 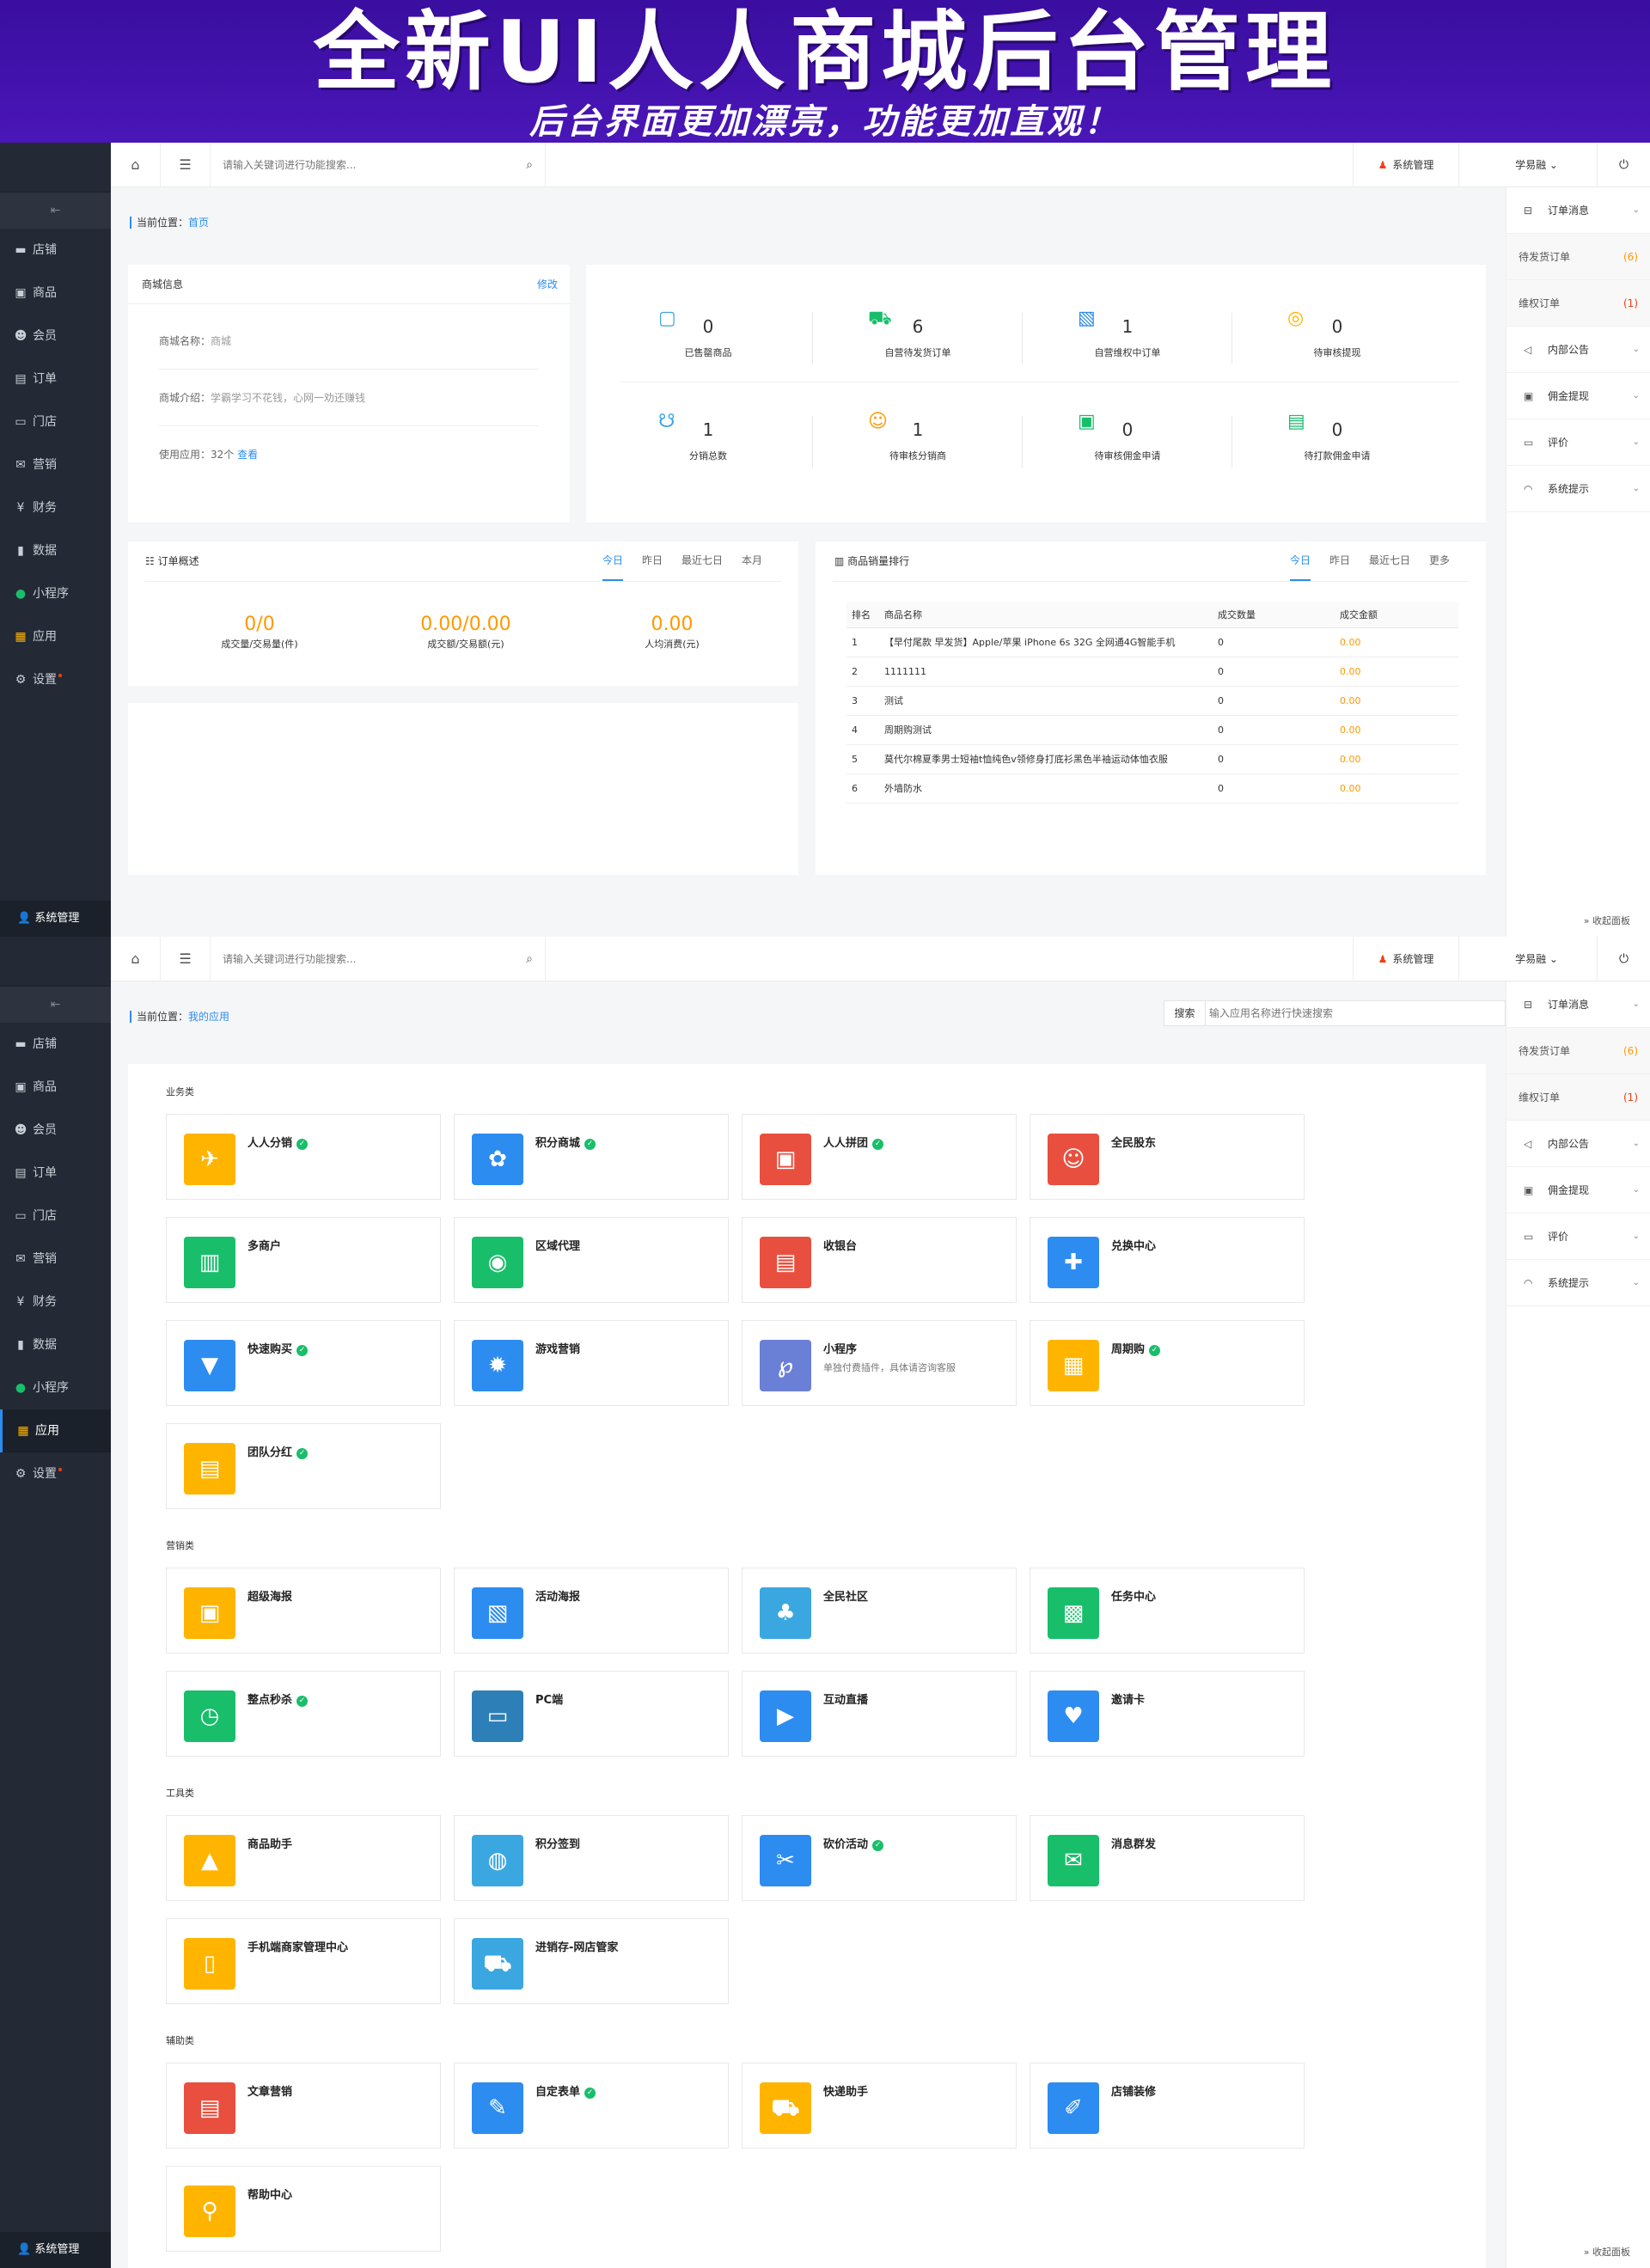 I want to click on breadcrumb-current: 我的应用, so click(x=209, y=1017).